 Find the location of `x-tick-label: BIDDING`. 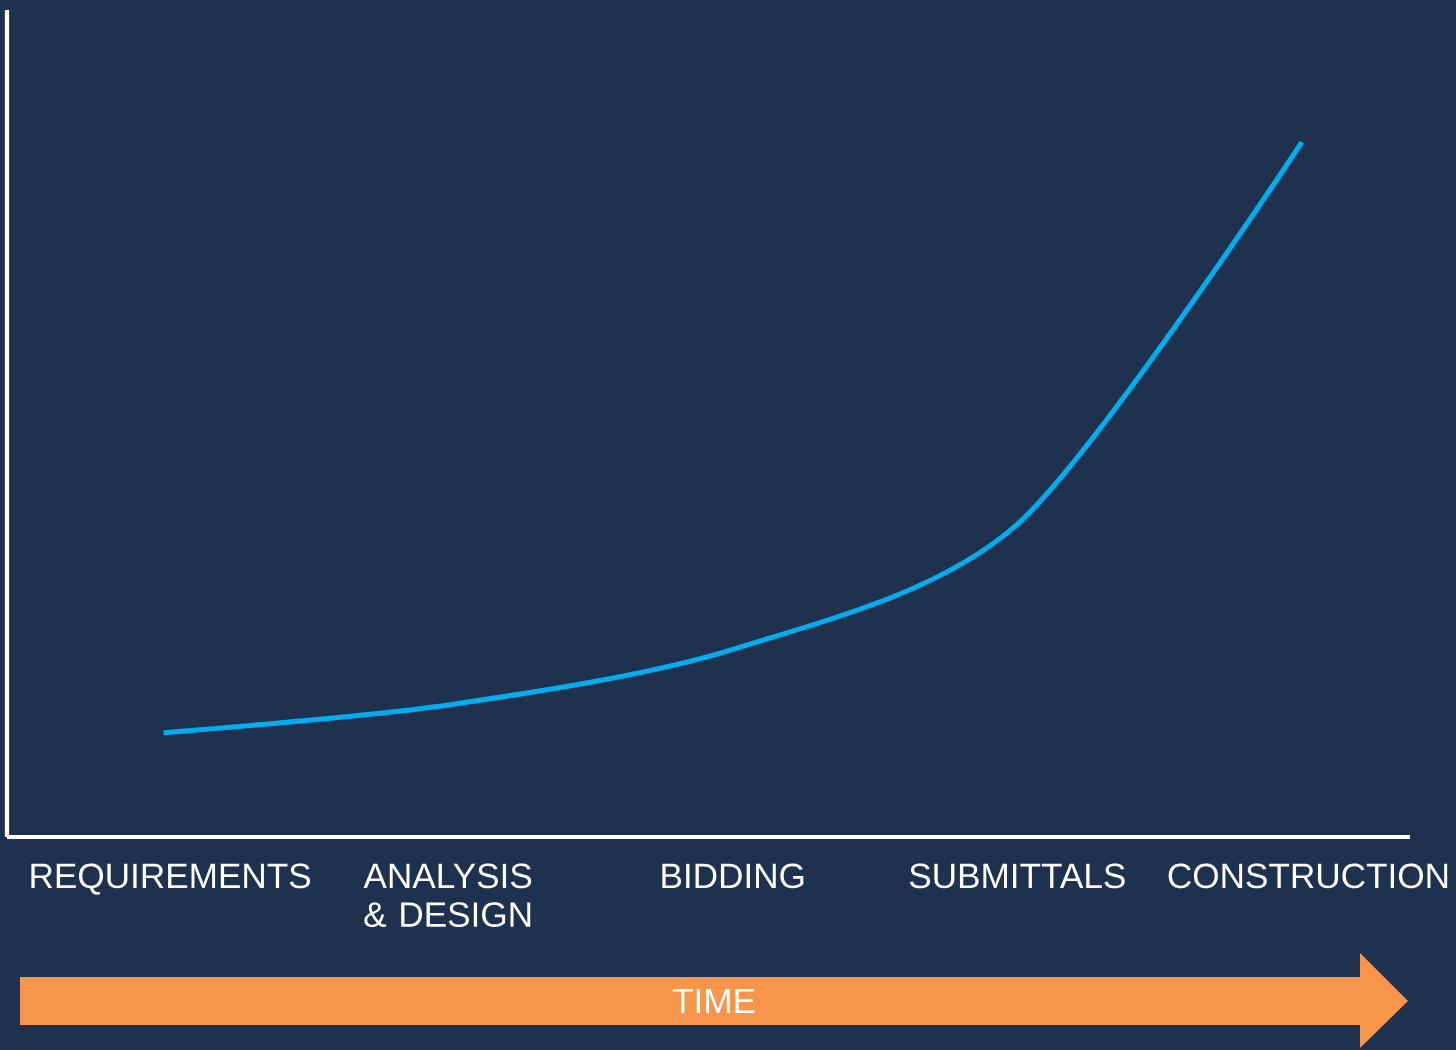

x-tick-label: BIDDING is located at coordinates (733, 876).